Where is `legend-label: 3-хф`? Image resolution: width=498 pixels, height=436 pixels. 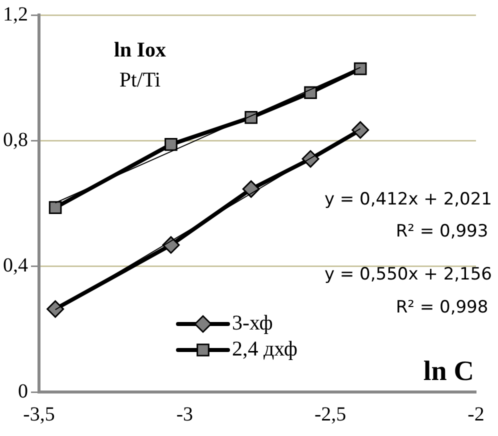 legend-label: 3-хф is located at coordinates (252, 322).